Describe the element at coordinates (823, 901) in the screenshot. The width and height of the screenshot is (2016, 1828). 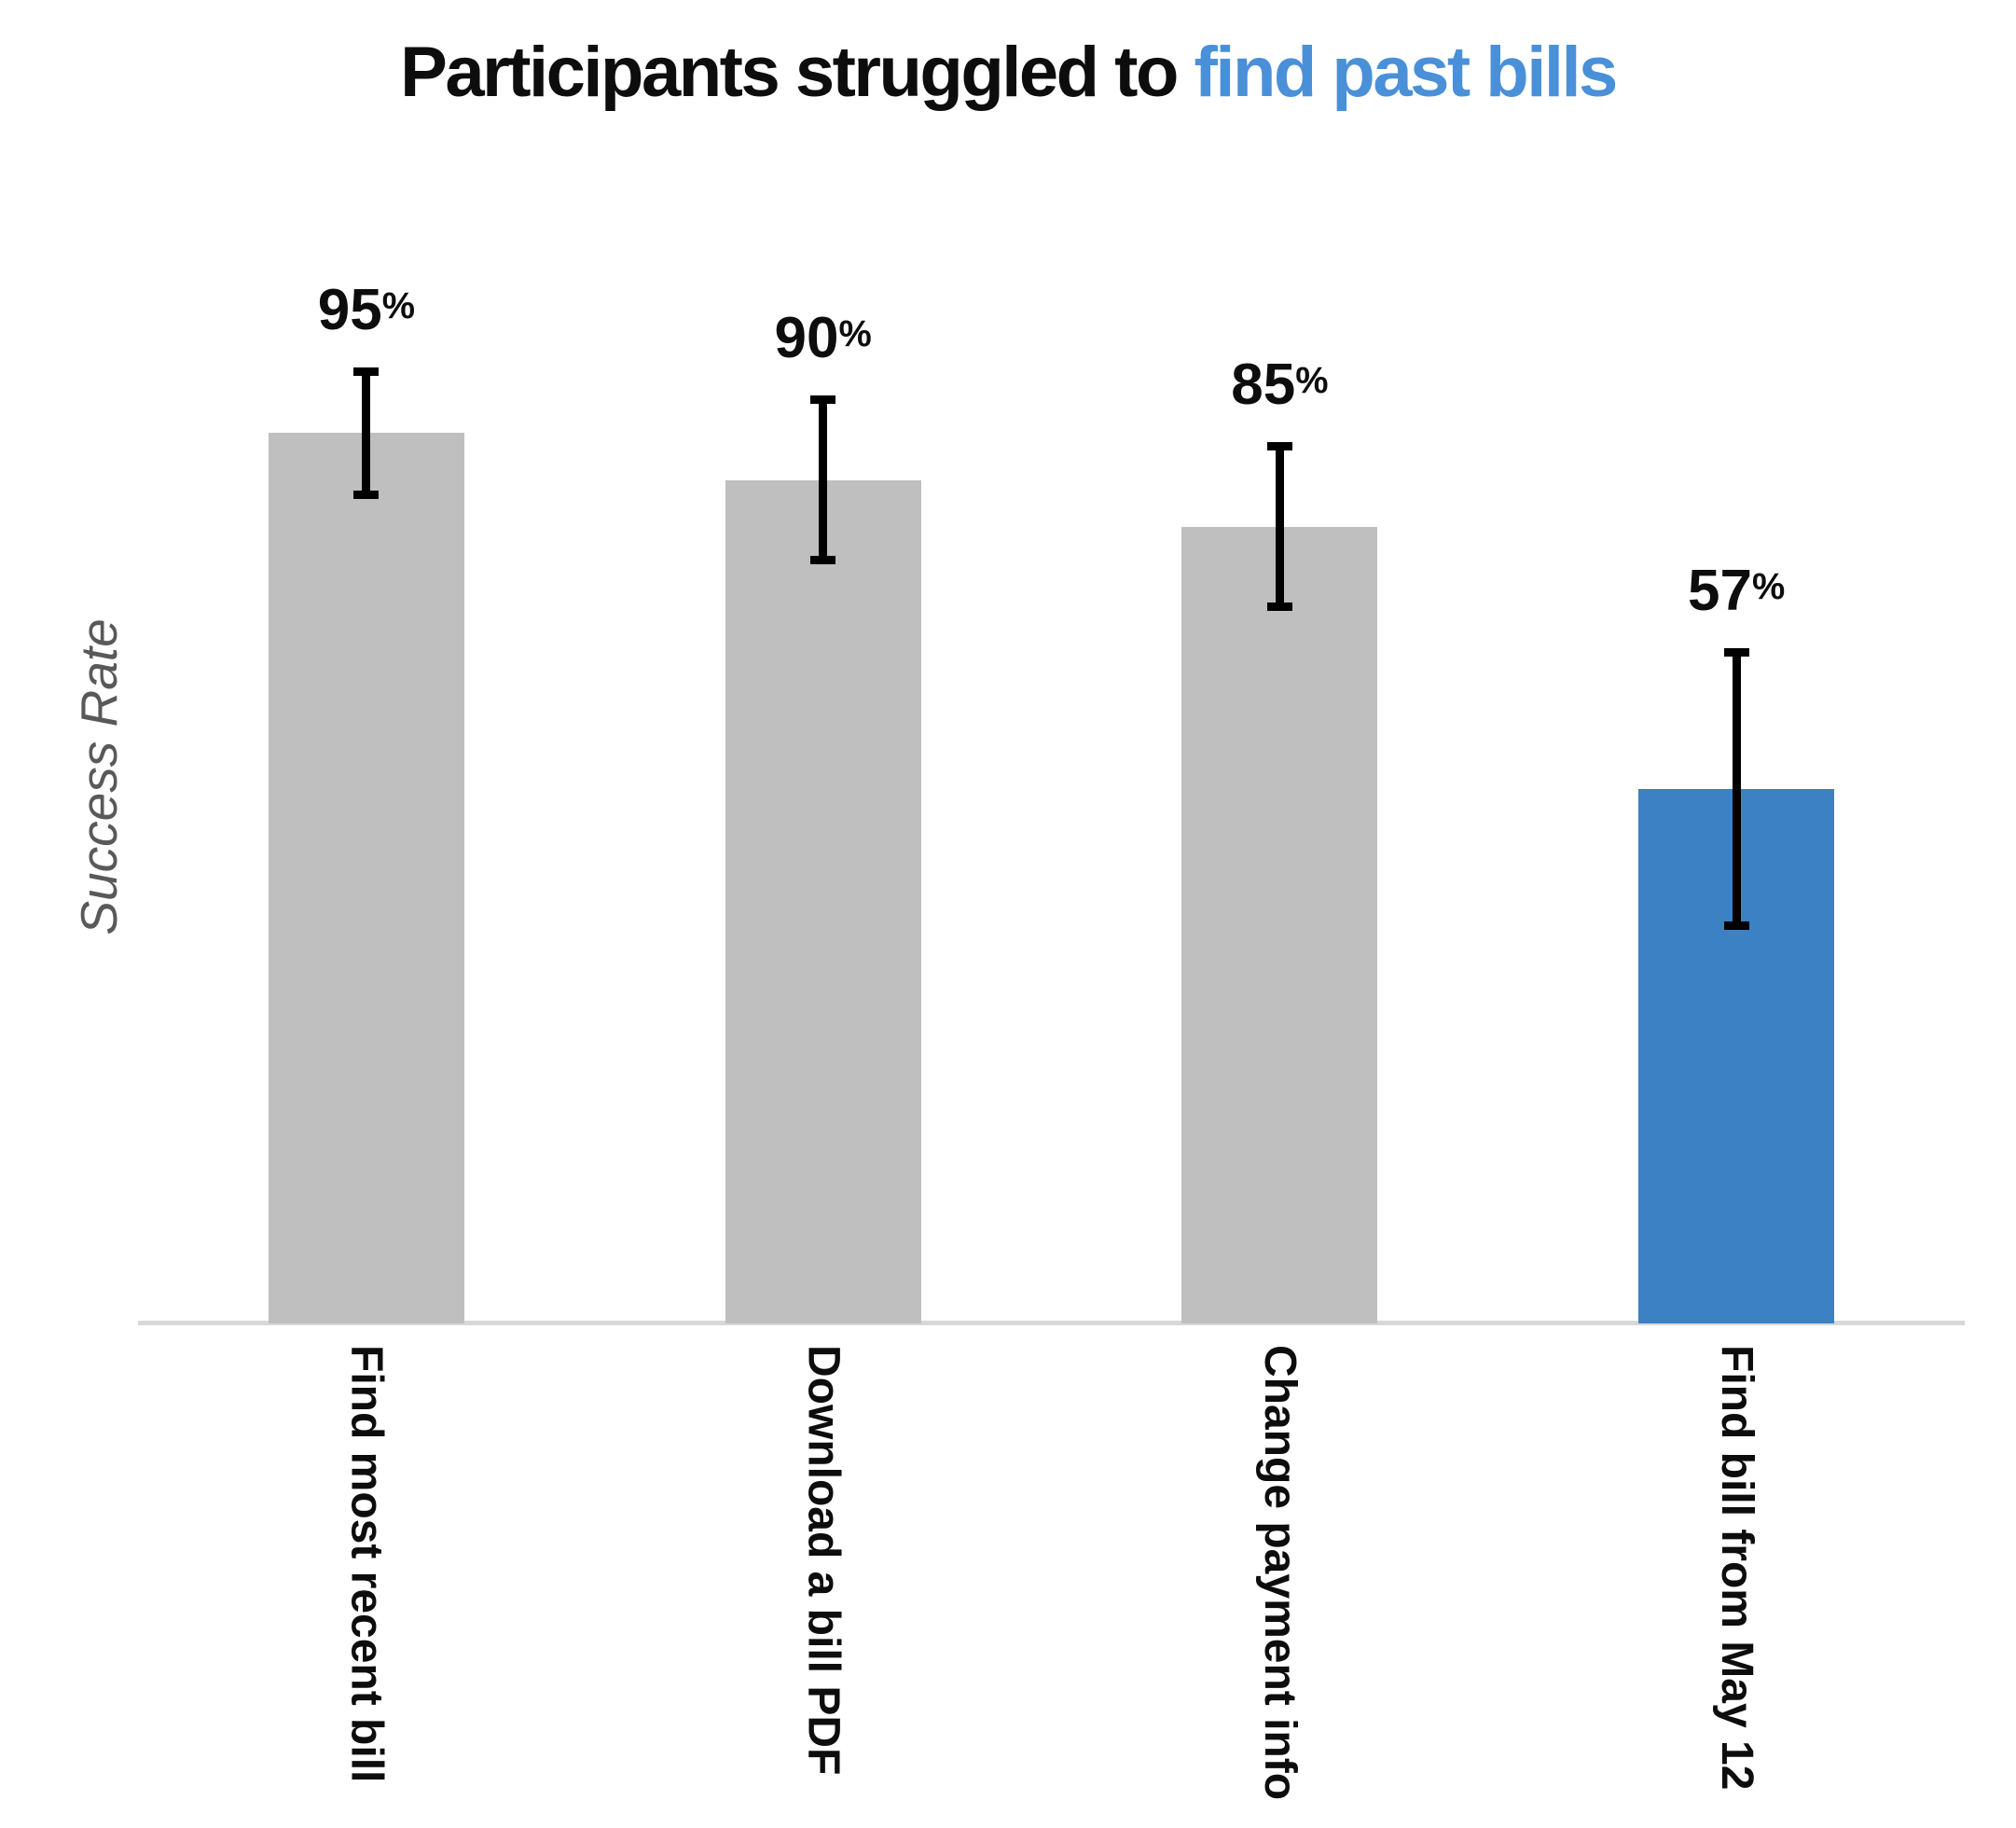
I see `bar-download-a-bill-pdf` at that location.